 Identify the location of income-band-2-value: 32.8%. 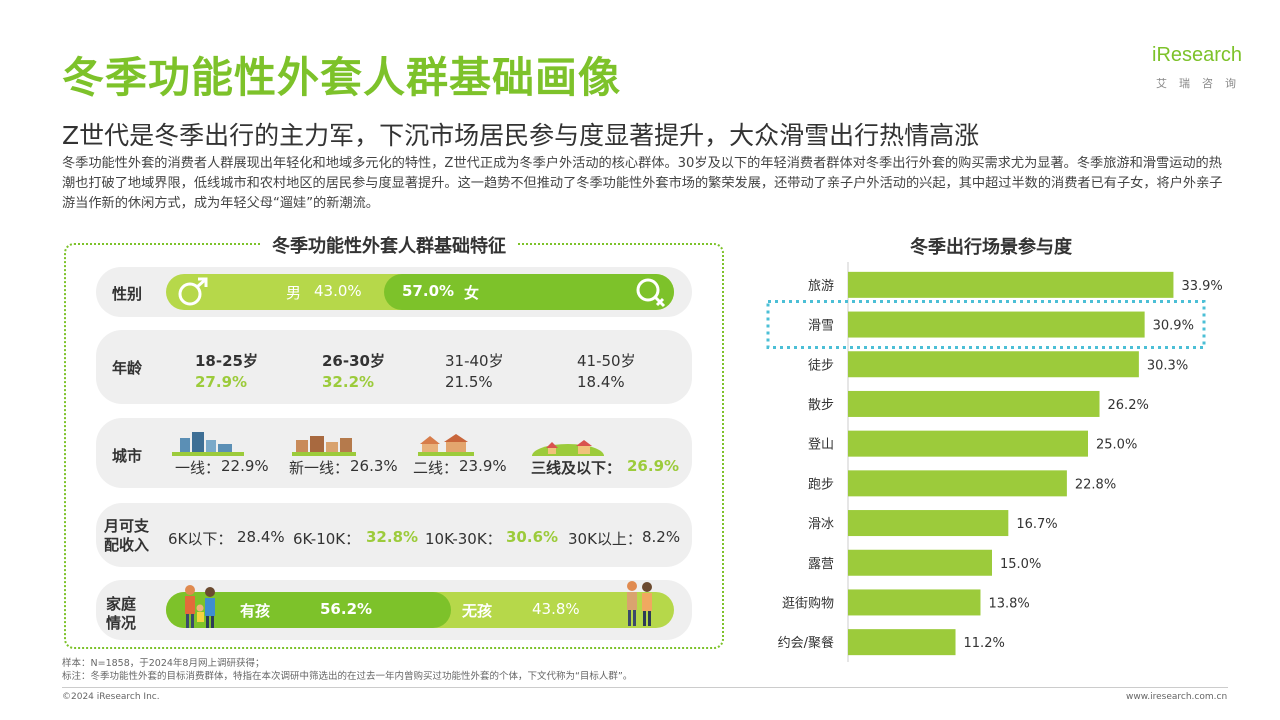
(392, 537).